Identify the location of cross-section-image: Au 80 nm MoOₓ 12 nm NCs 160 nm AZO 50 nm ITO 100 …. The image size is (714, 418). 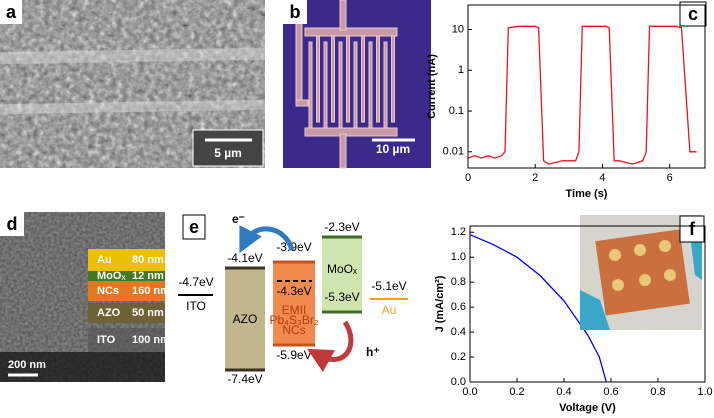
(85, 297).